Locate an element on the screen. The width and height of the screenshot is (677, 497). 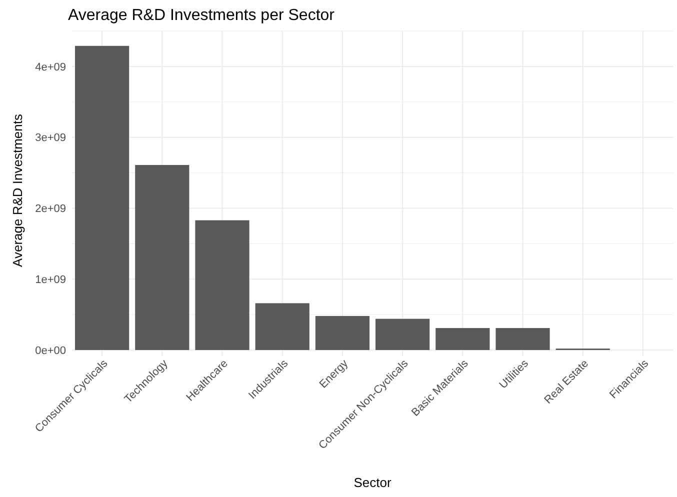
y-axis-title: Average R&D Investments is located at coordinates (17, 190).